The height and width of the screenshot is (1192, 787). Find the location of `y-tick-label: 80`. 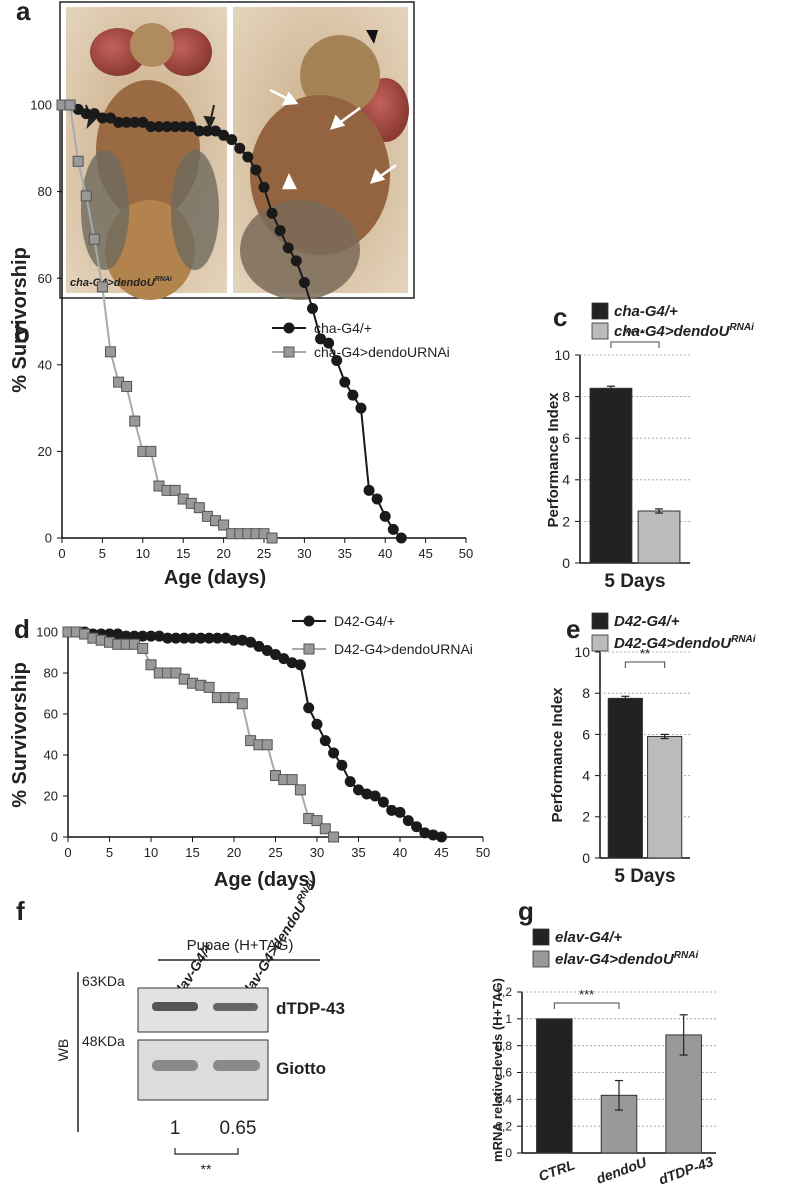

y-tick-label: 80 is located at coordinates (45, 191).